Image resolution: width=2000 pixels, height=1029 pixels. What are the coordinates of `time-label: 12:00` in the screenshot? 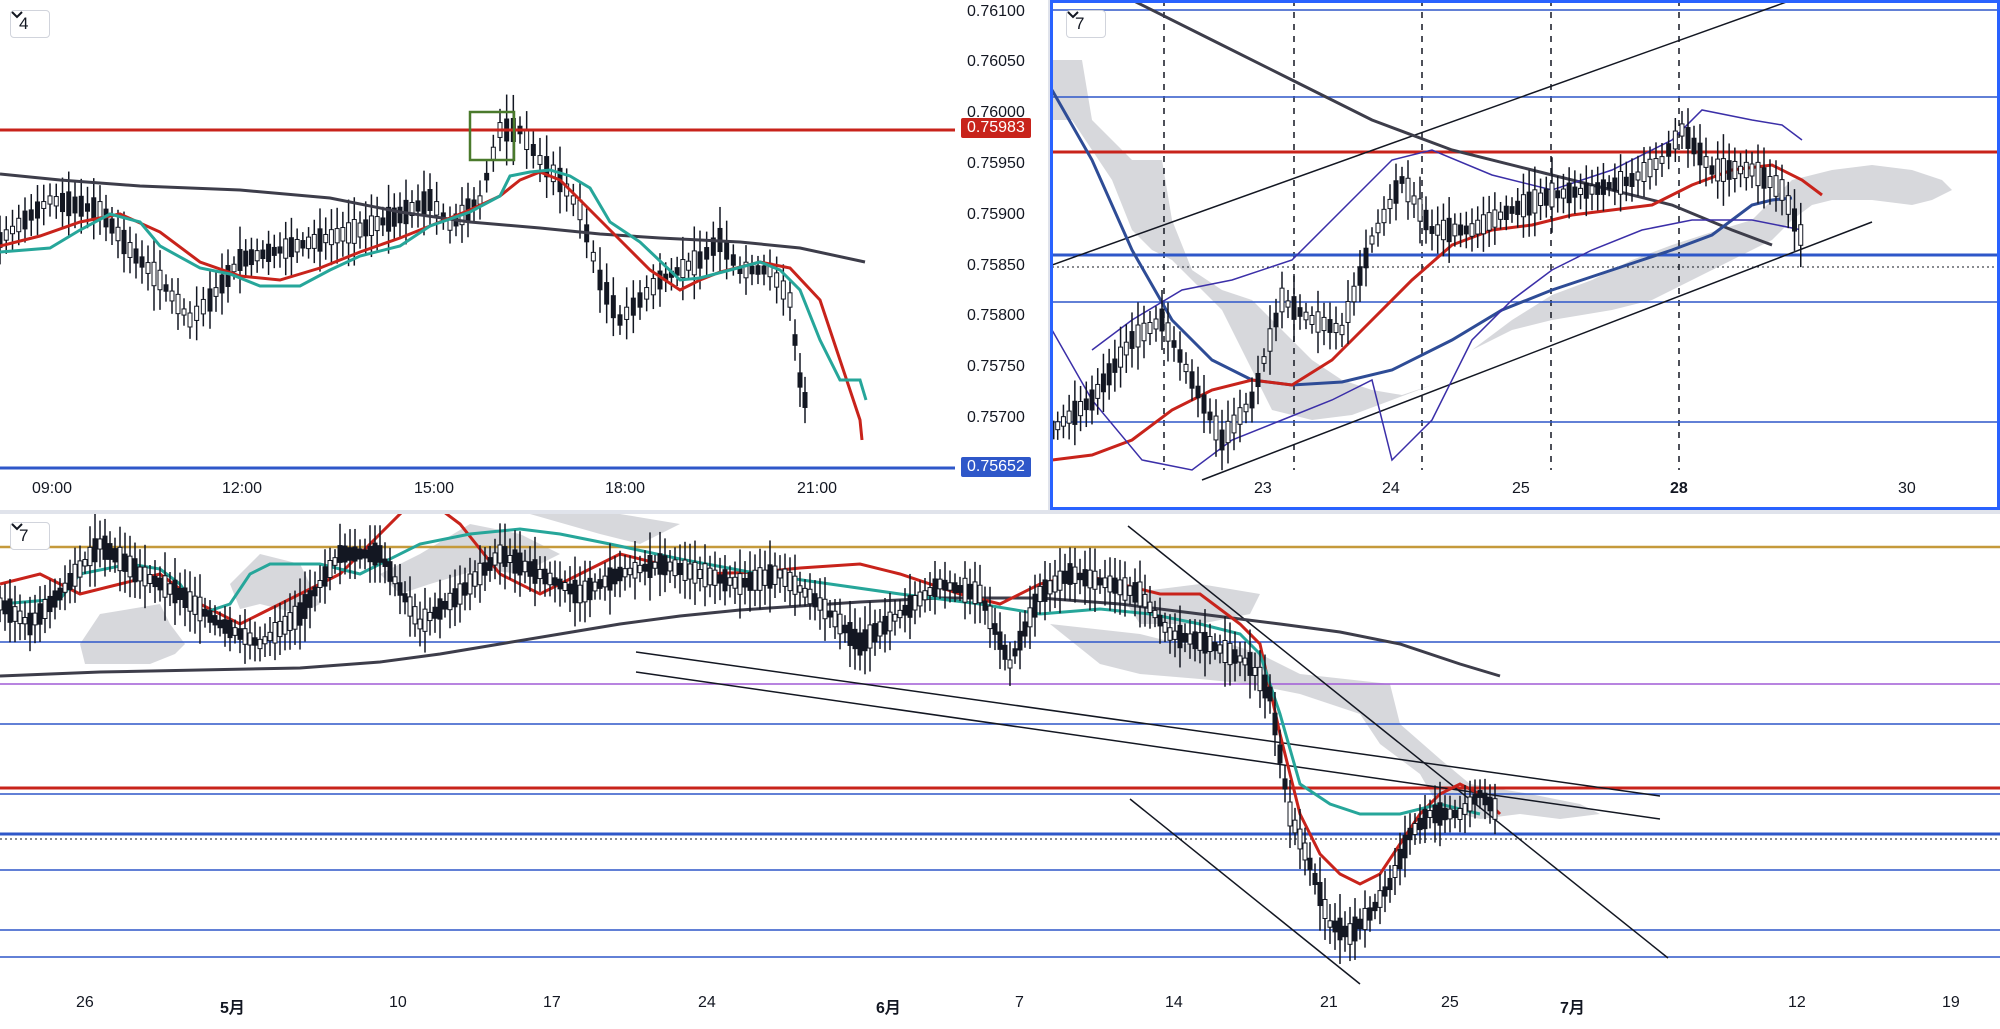 It's located at (242, 488).